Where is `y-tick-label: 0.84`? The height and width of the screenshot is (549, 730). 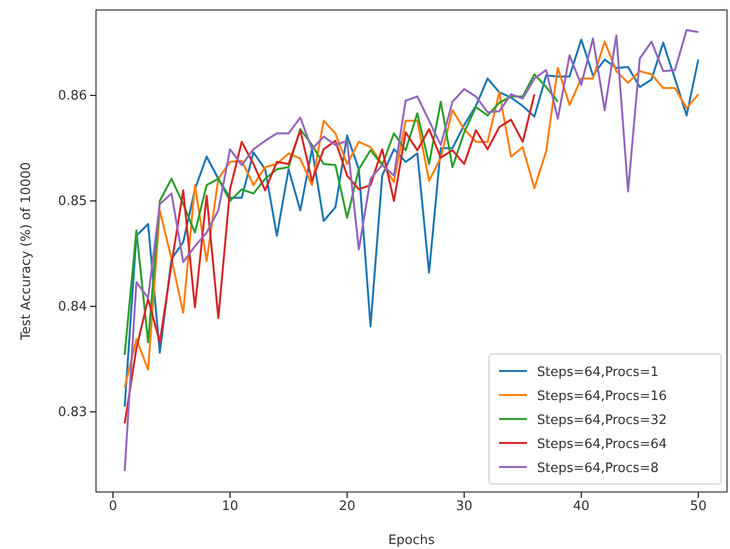
y-tick-label: 0.84 is located at coordinates (72, 307).